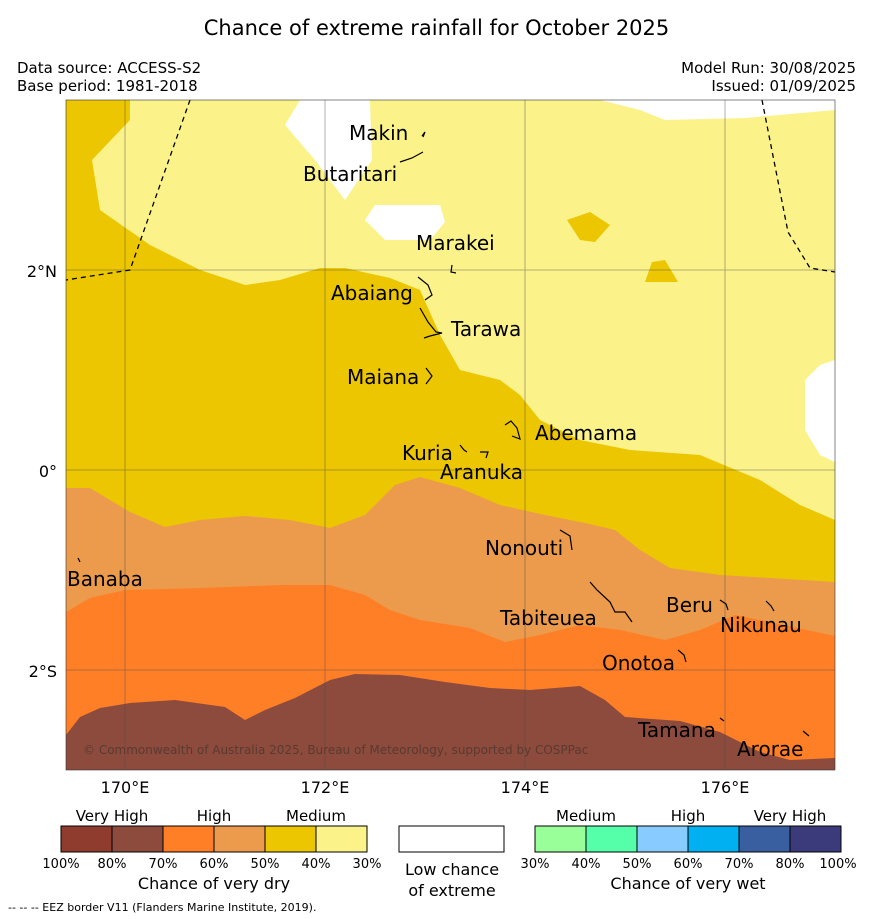 This screenshot has height=919, width=873. I want to click on island-tamana-outline, so click(722, 719).